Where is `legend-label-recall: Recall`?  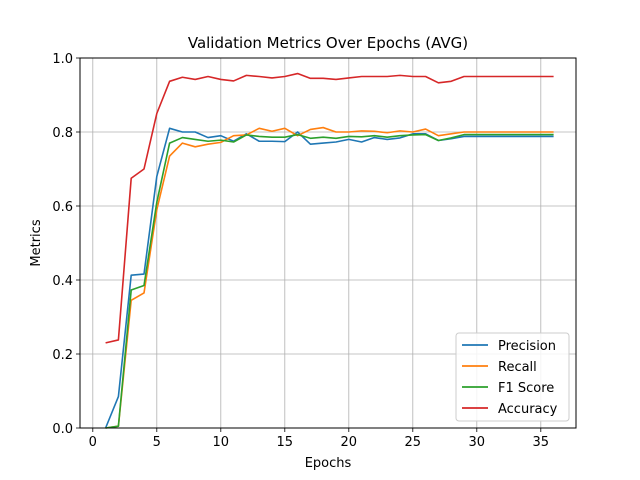 legend-label-recall: Recall is located at coordinates (517, 367).